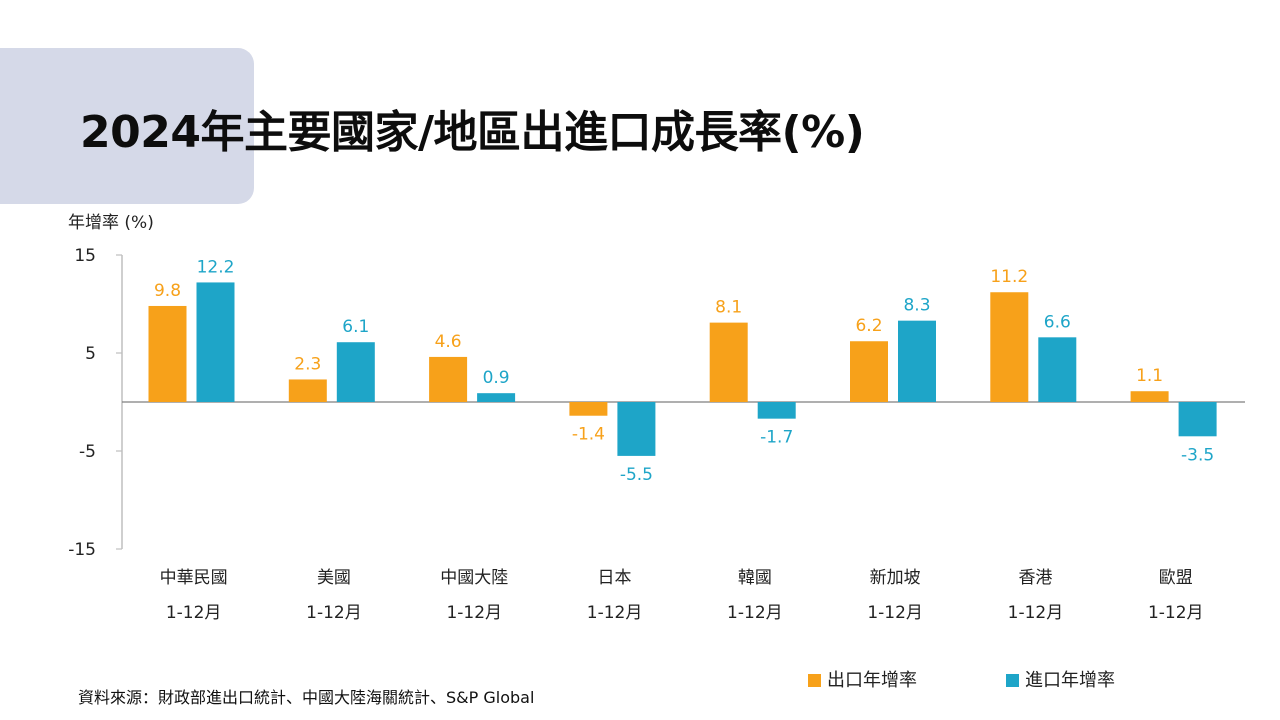  I want to click on legend-label-import: 進口年增率, so click(1070, 680).